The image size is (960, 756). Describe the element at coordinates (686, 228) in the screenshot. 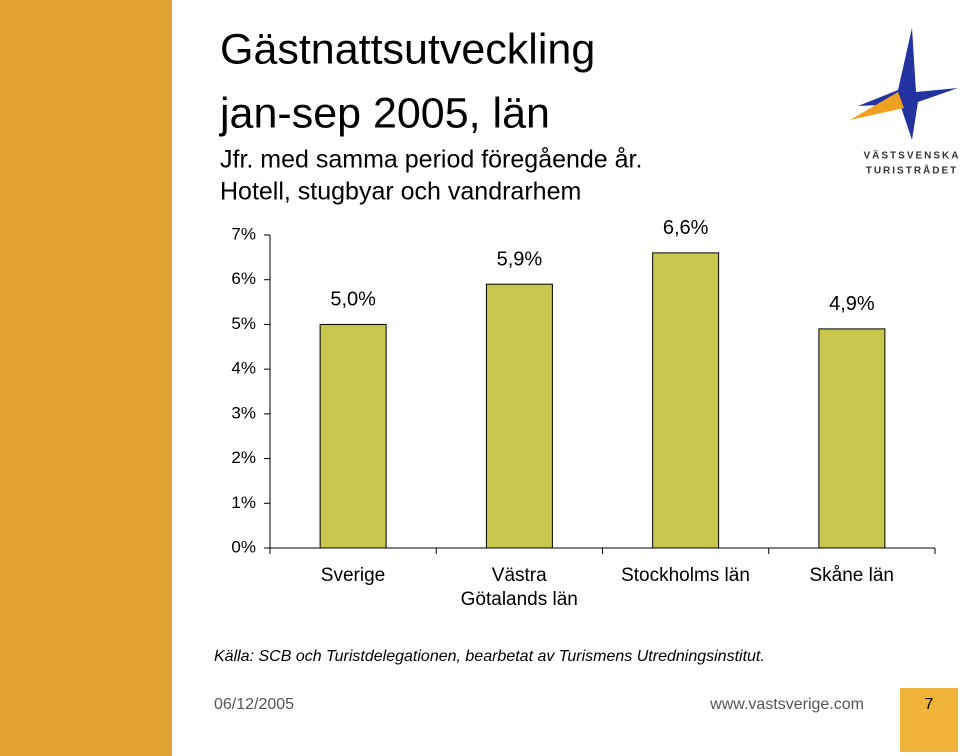

I see `value-label: 6,6%` at that location.